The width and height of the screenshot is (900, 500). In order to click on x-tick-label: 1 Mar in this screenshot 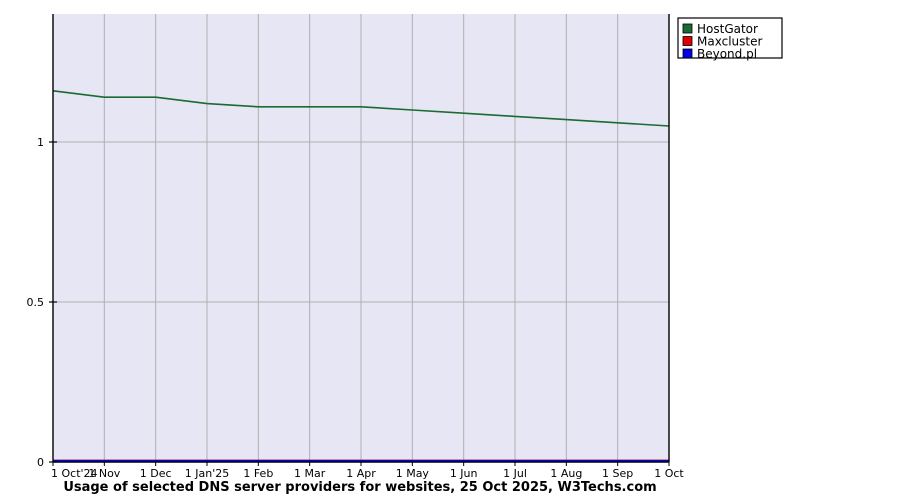, I will do `click(310, 473)`.